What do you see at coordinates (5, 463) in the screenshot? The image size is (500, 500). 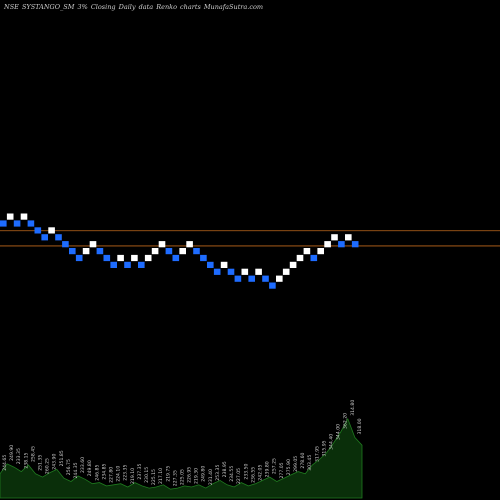 I see `volume-label: 244.65` at bounding box center [5, 463].